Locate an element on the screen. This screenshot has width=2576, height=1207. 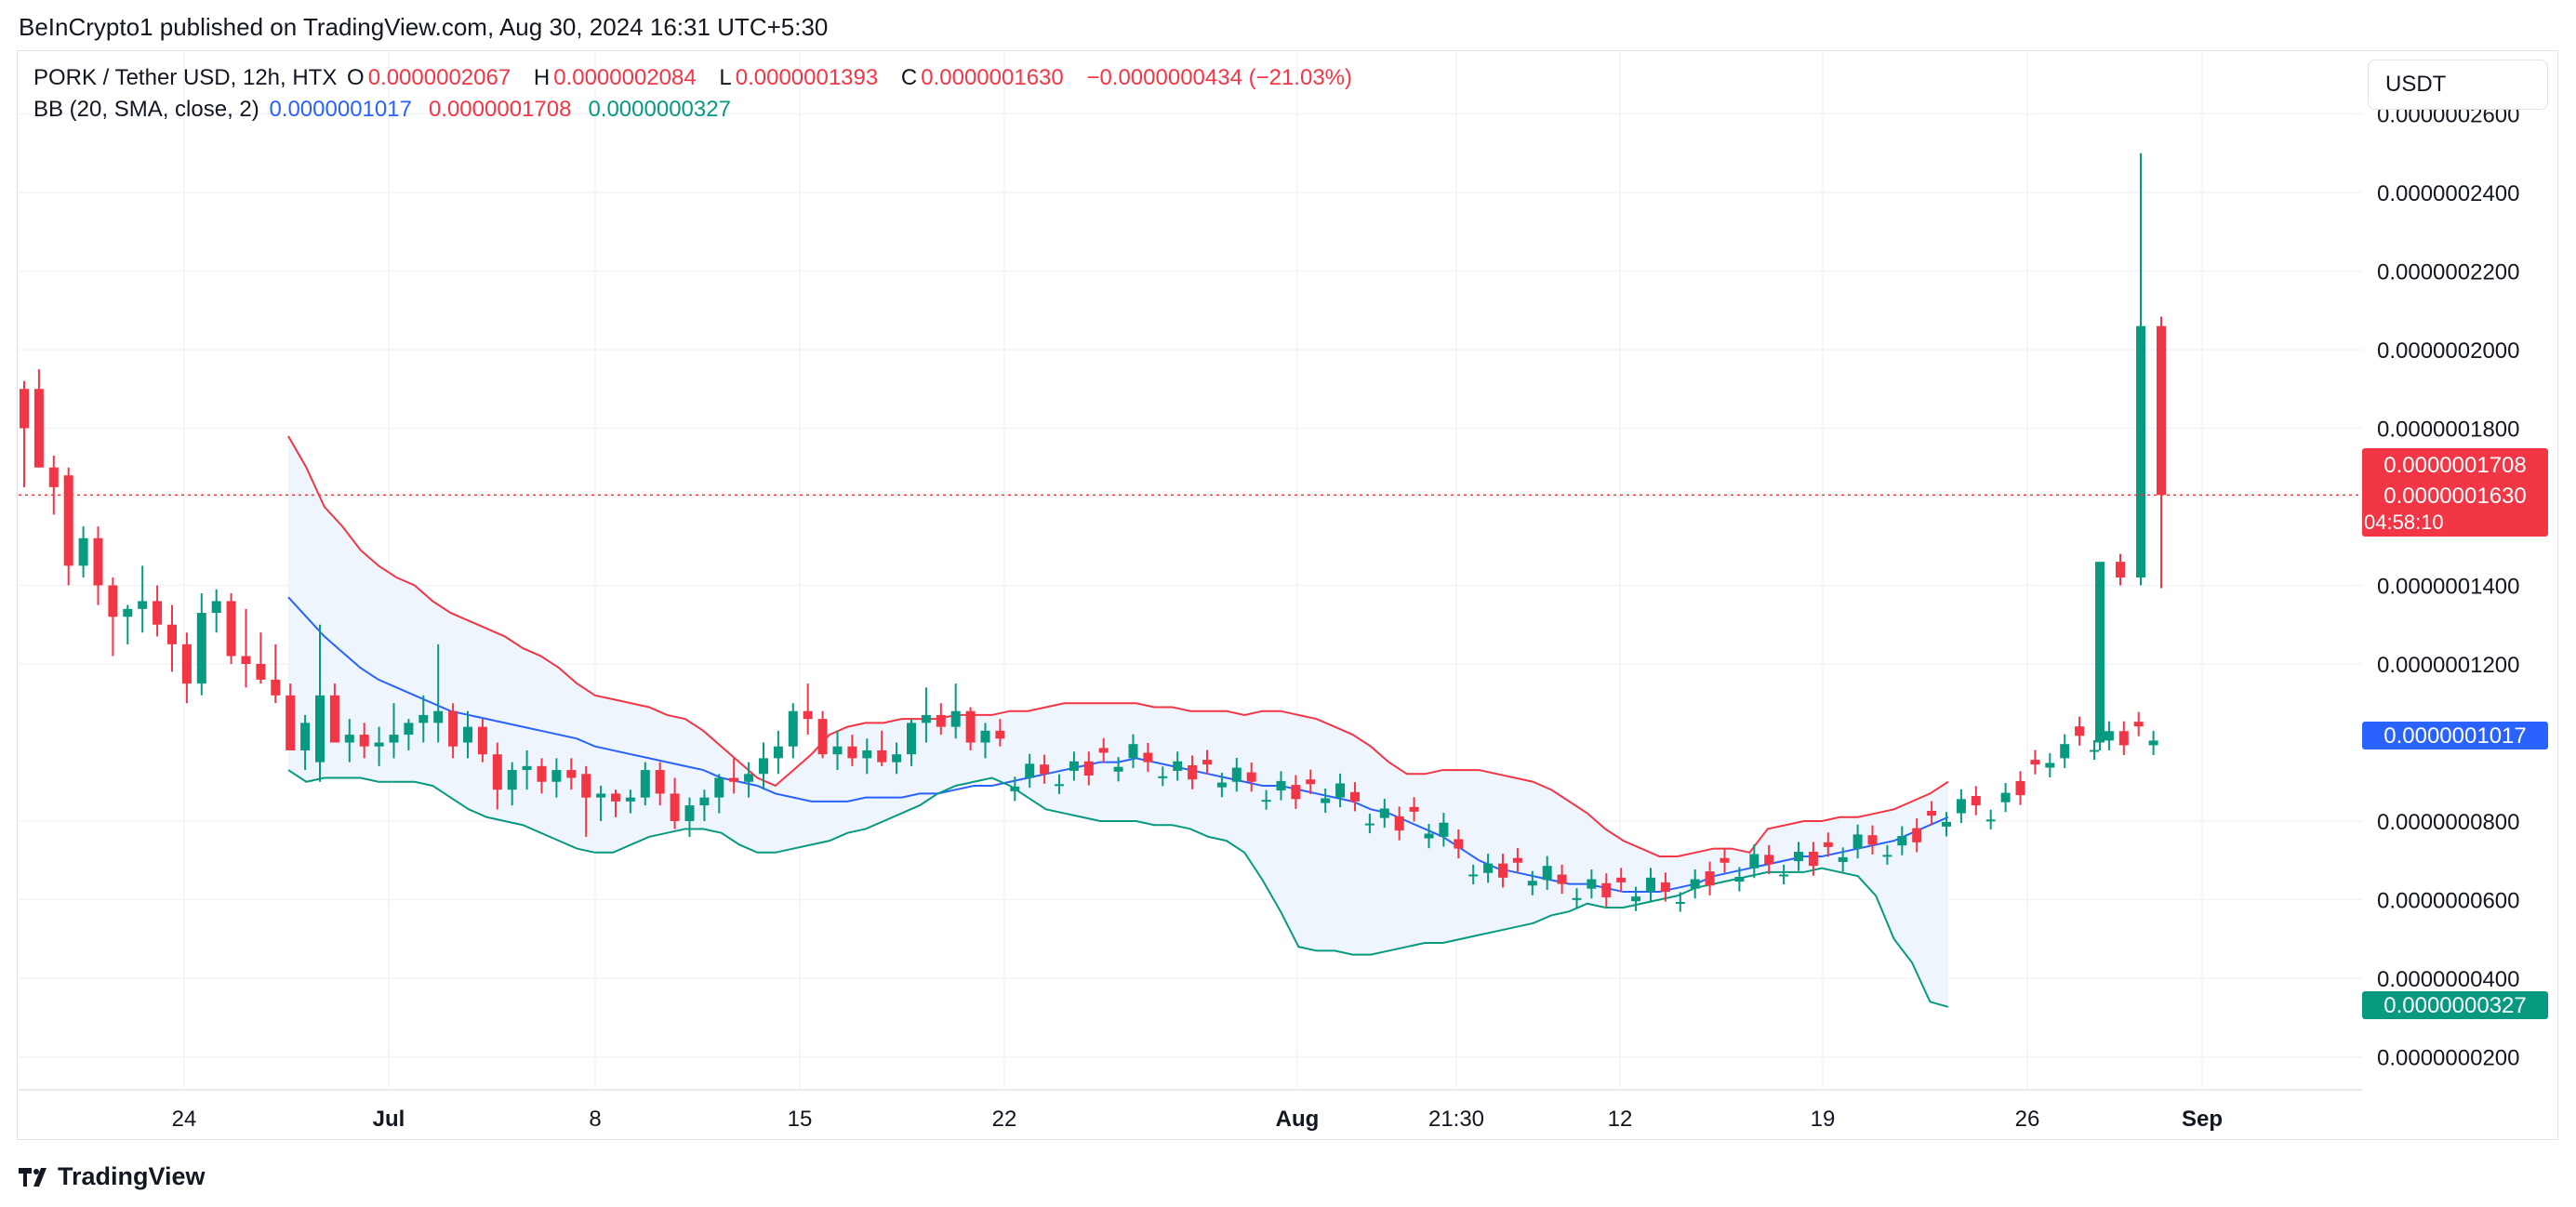
price-label-bg is located at coordinates (2455, 493).